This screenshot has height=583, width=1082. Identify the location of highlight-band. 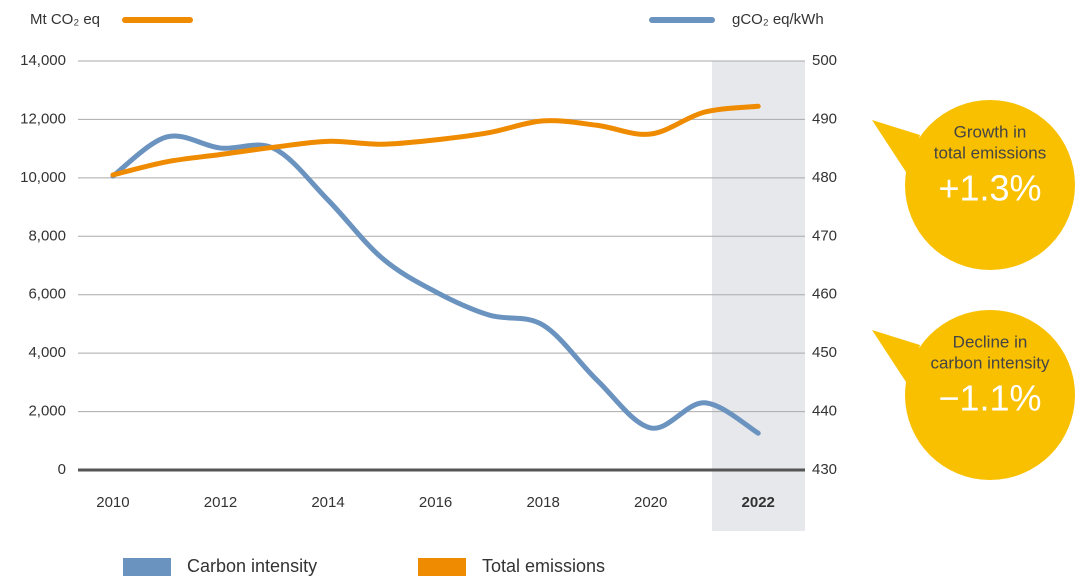
(758, 296).